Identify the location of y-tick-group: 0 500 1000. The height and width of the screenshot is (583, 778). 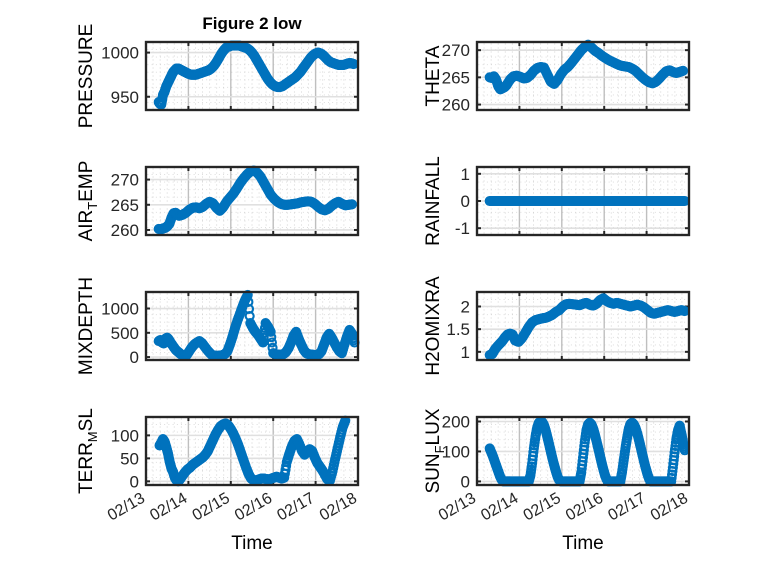
(229, 333).